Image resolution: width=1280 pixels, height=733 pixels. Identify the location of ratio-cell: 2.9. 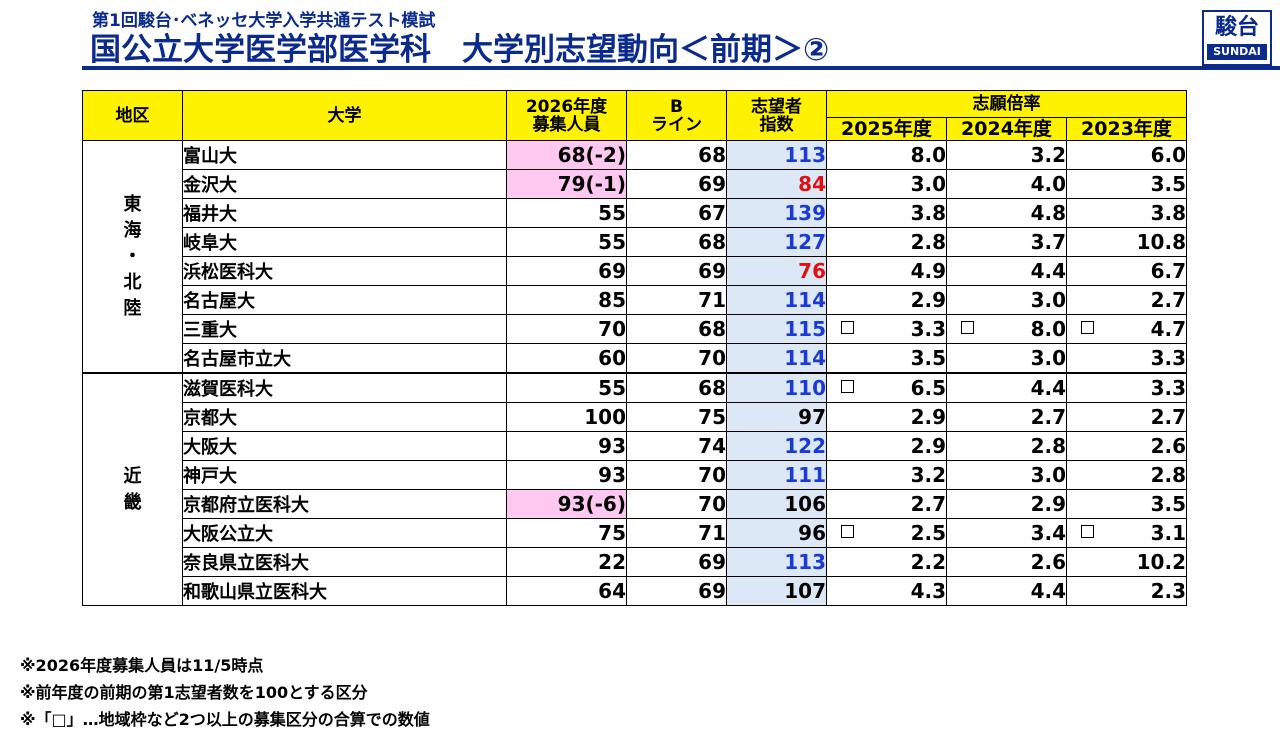
(1006, 504).